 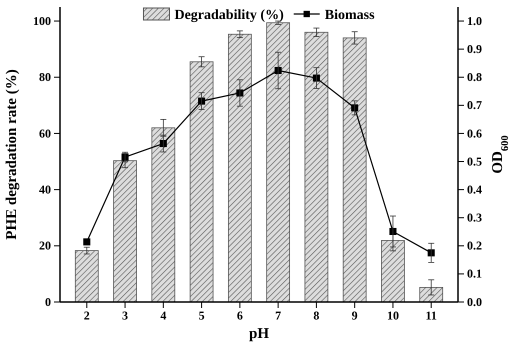 I want to click on y-axis-title: PHE degradation rate (%), so click(x=12, y=154).